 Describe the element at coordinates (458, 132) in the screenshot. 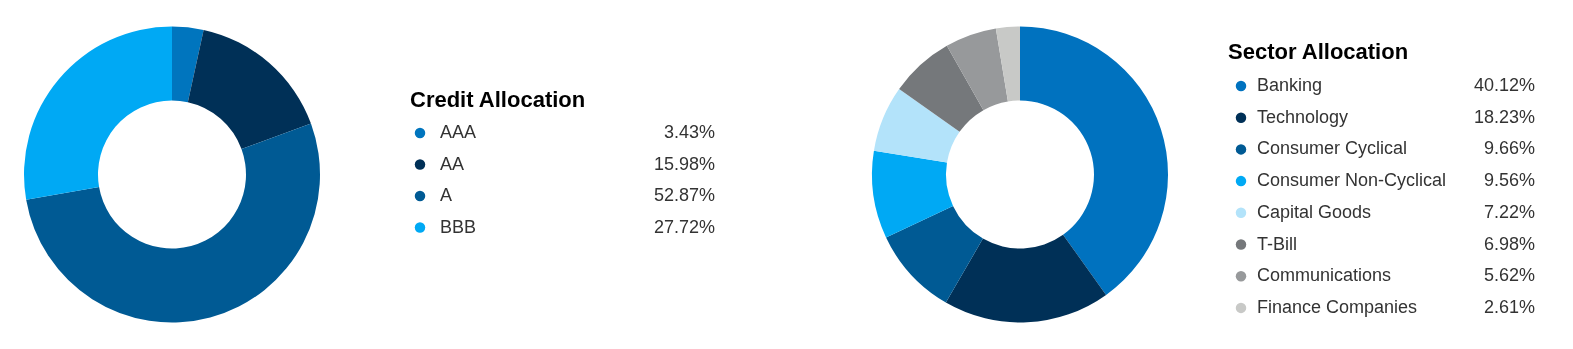

I see `legend-label: AAA` at that location.